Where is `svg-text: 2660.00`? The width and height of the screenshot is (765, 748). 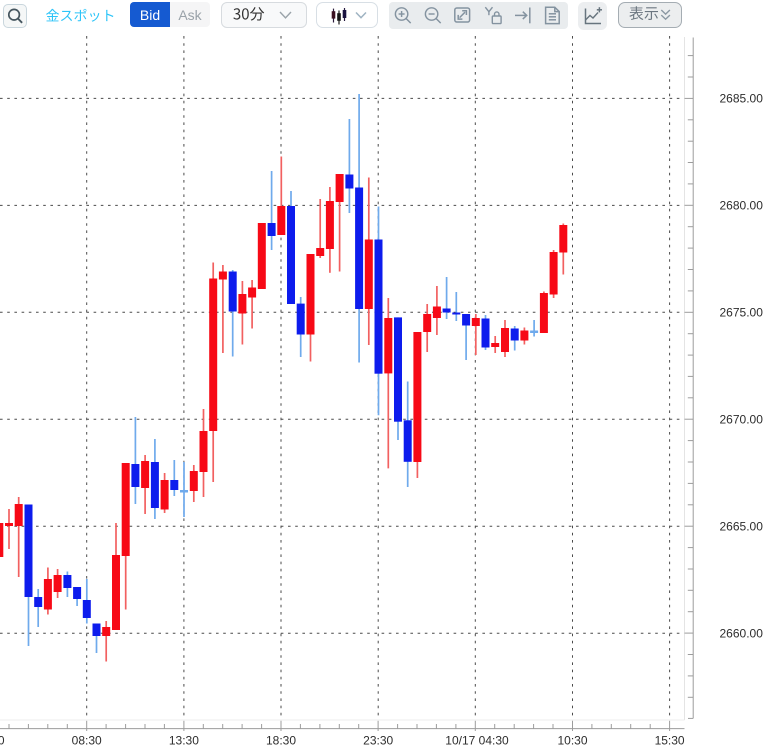 svg-text: 2660.00 is located at coordinates (742, 634).